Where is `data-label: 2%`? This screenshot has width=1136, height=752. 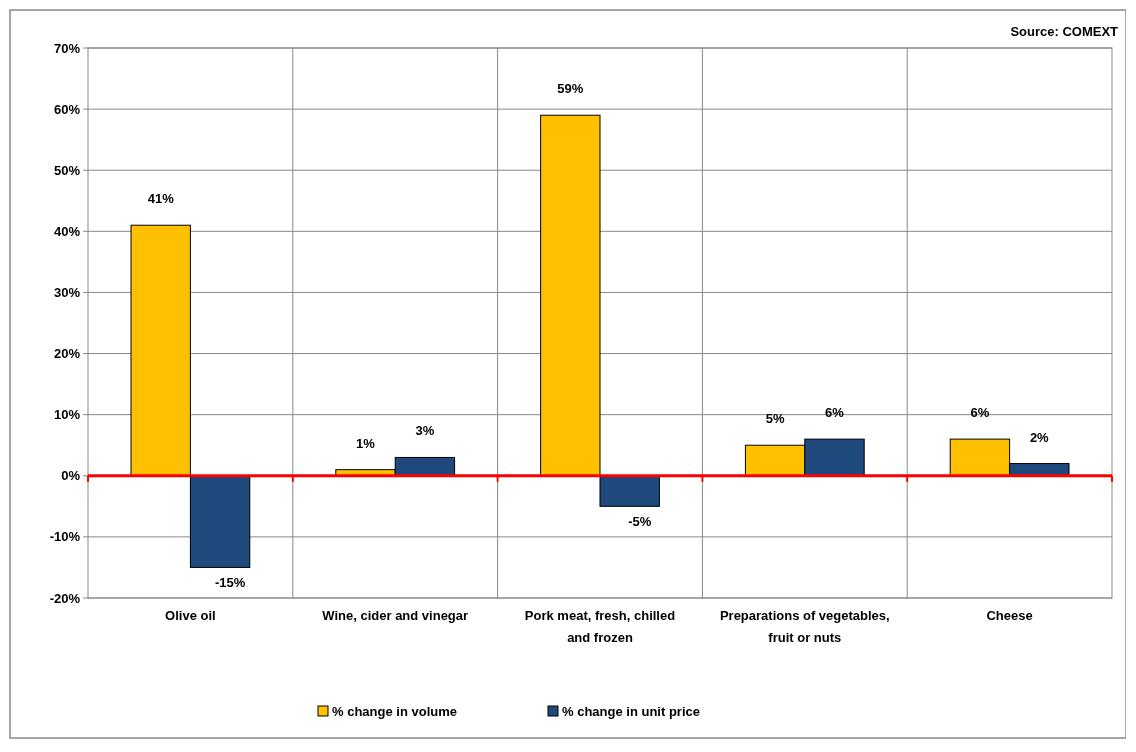
data-label: 2% is located at coordinates (1039, 437).